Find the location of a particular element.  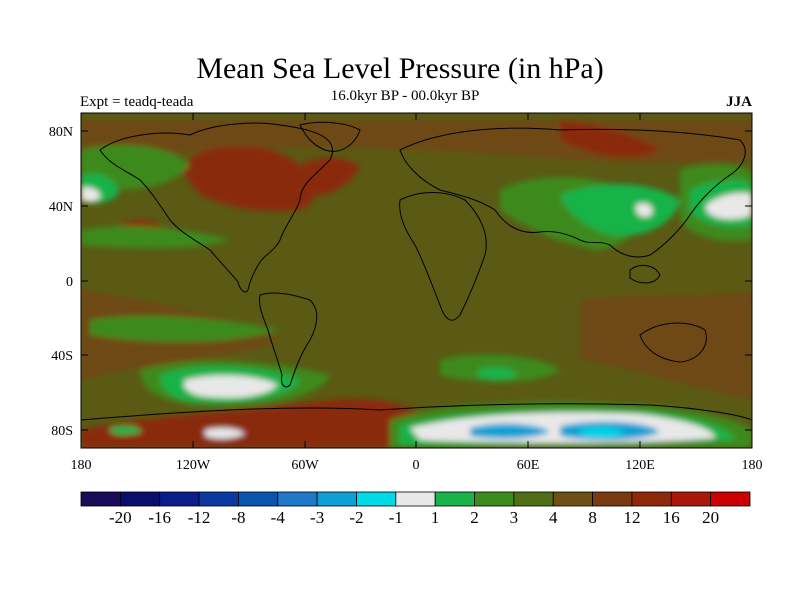

lon-tick-label: 120E is located at coordinates (640, 465).